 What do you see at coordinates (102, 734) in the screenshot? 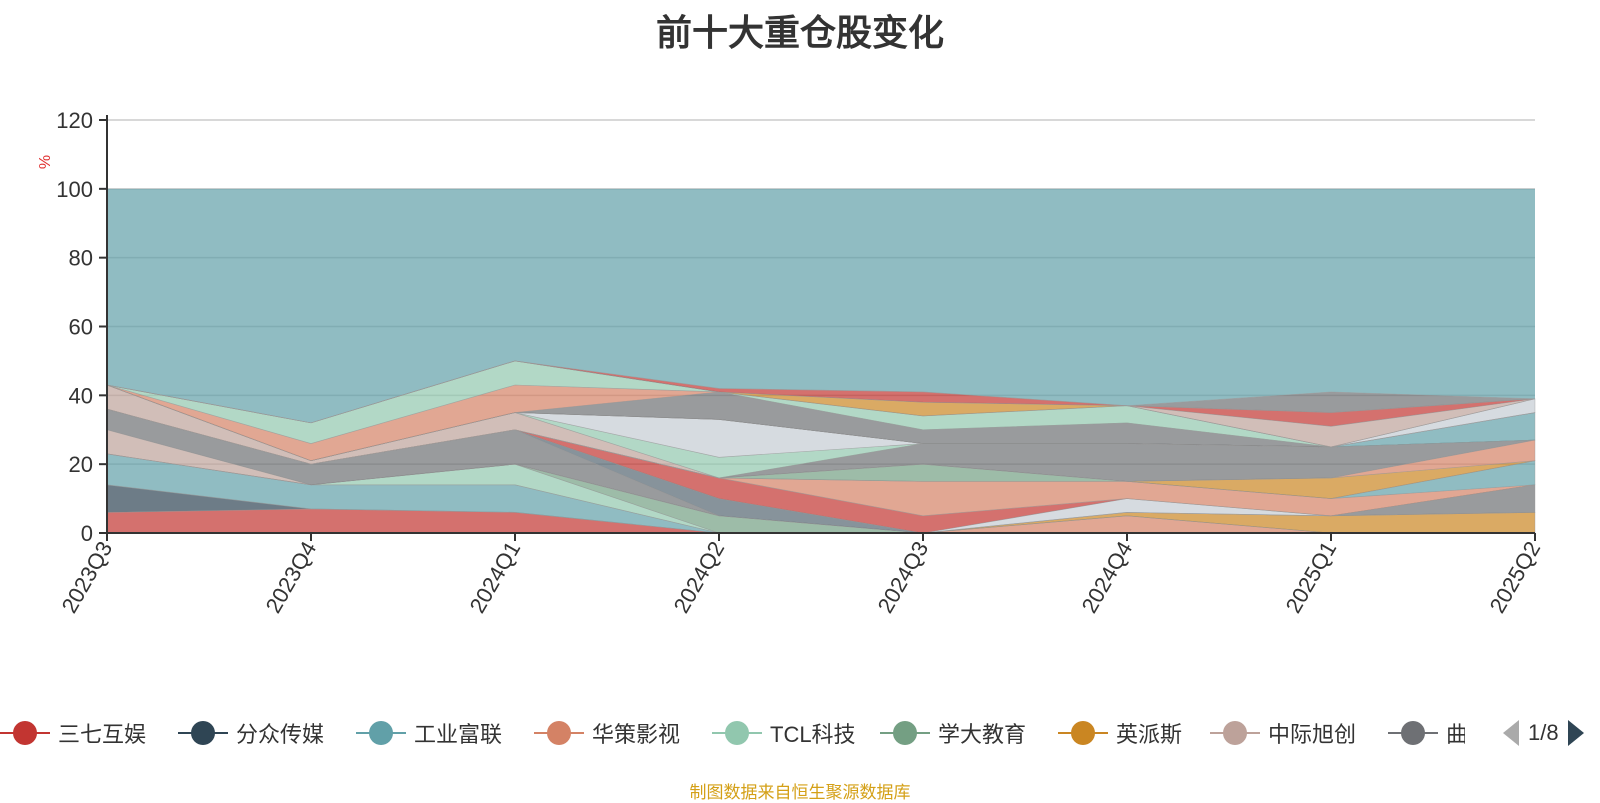
I see `legend-label: 三七互娱` at bounding box center [102, 734].